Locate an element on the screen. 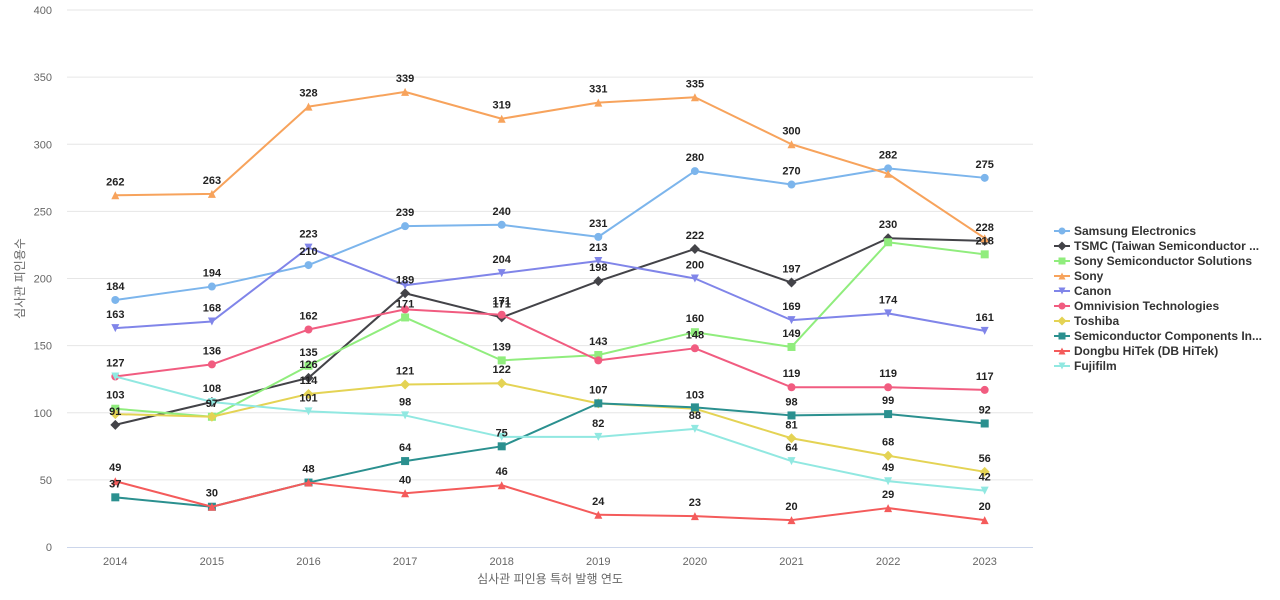  data-label: 319 is located at coordinates (502, 106).